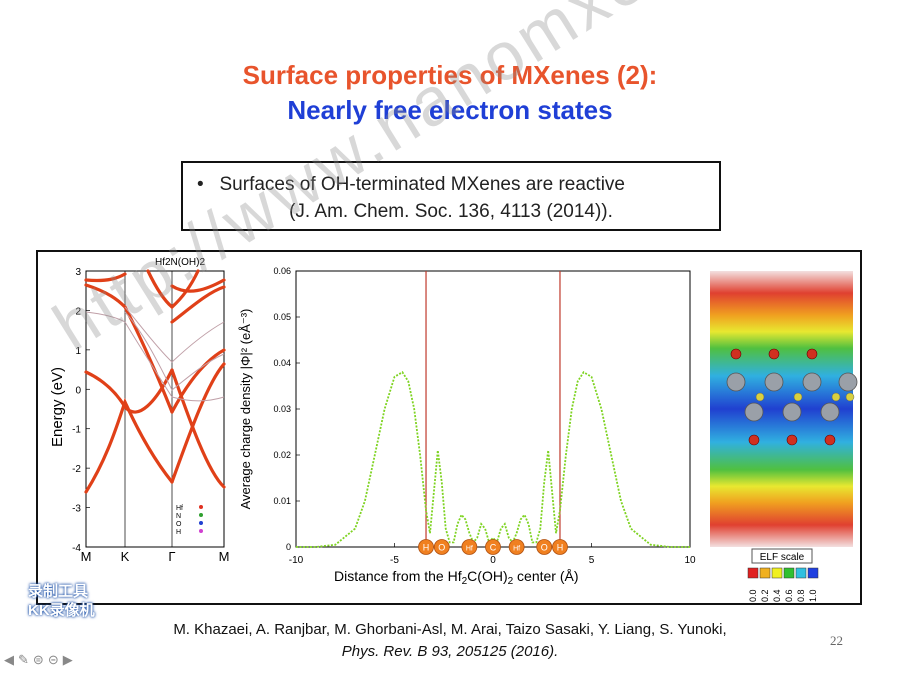 The image size is (900, 675). Describe the element at coordinates (282, 317) in the screenshot. I see `y-tick-label: 0.05` at that location.